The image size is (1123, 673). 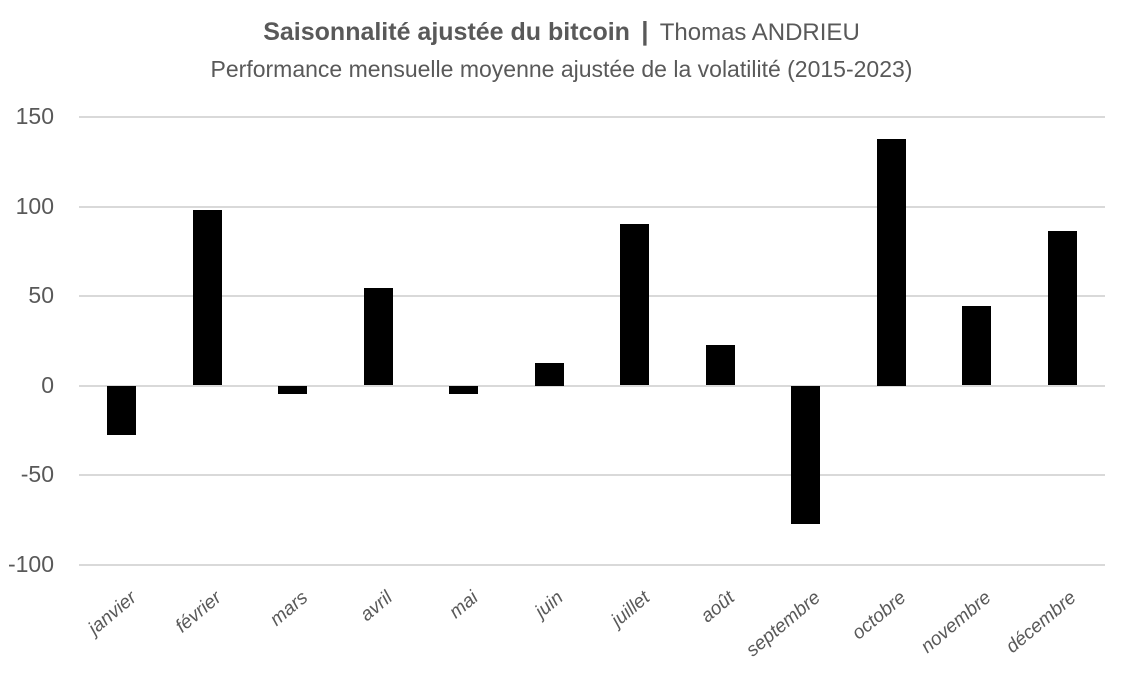 What do you see at coordinates (720, 365) in the screenshot?
I see `bar-août` at bounding box center [720, 365].